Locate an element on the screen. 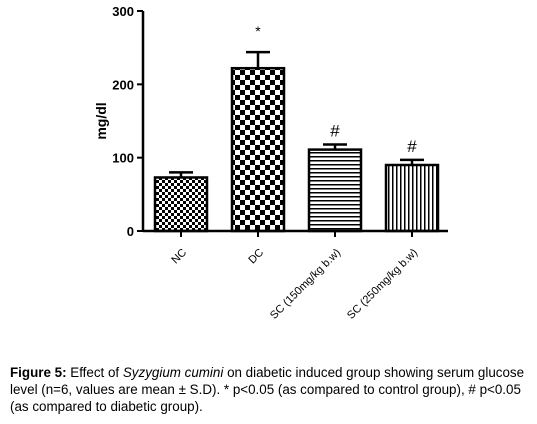 The height and width of the screenshot is (424, 537). x-category-label: DC is located at coordinates (256, 257).